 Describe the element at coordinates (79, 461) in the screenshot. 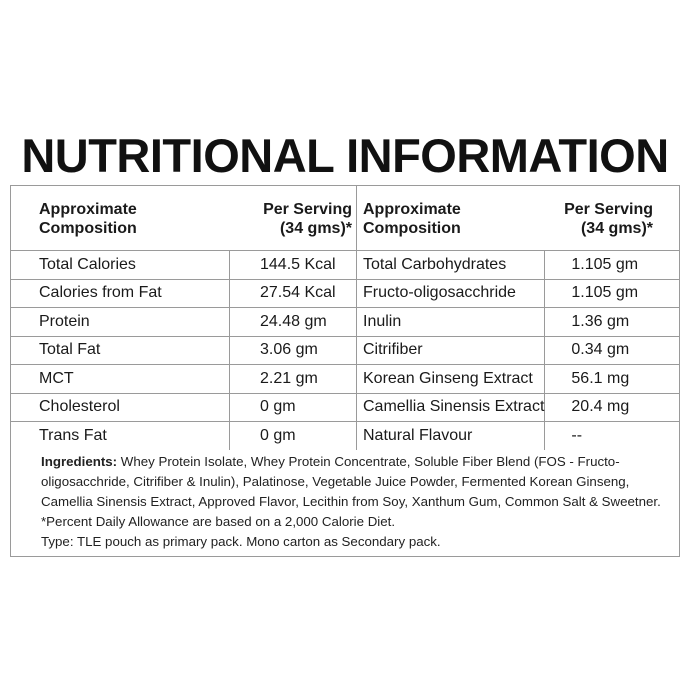

I see `ingredients-label: Ingredients:` at that location.